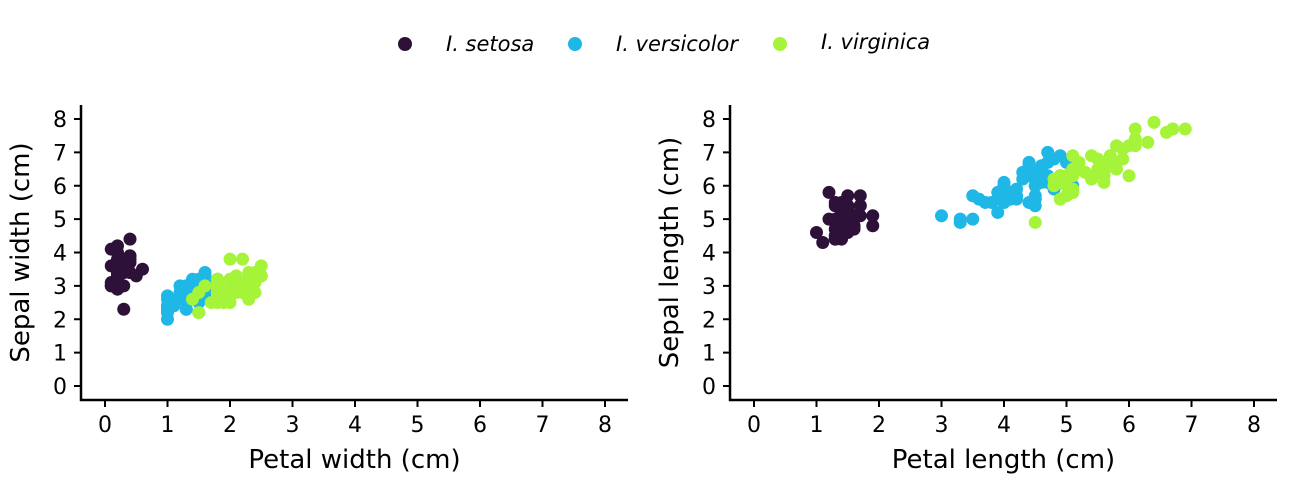 The height and width of the screenshot is (486, 1296). Describe the element at coordinates (875, 42) in the screenshot. I see `legend-label-virginica: I. virginica` at that location.